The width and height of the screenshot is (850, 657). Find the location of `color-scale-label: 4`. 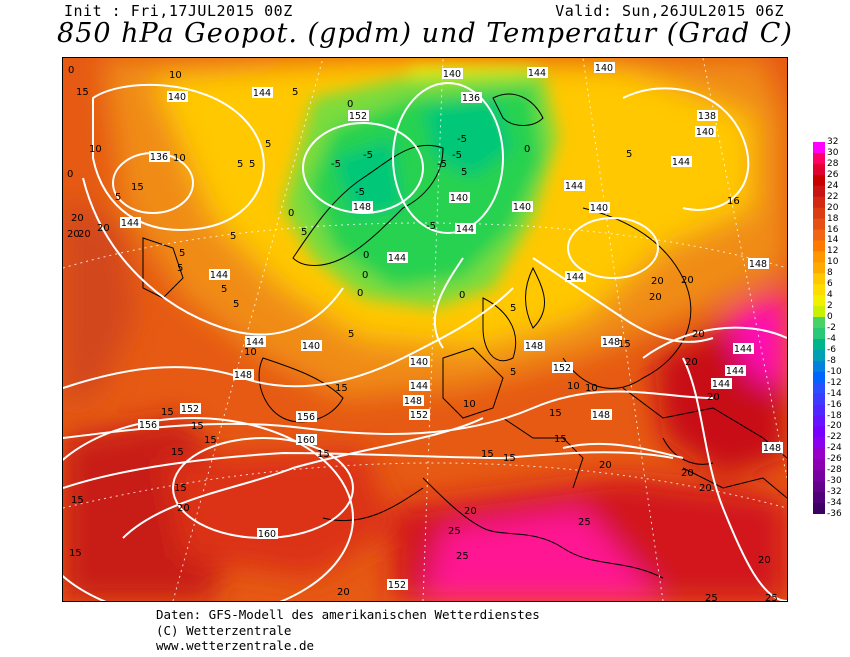

color-scale-label: 4 is located at coordinates (830, 295).